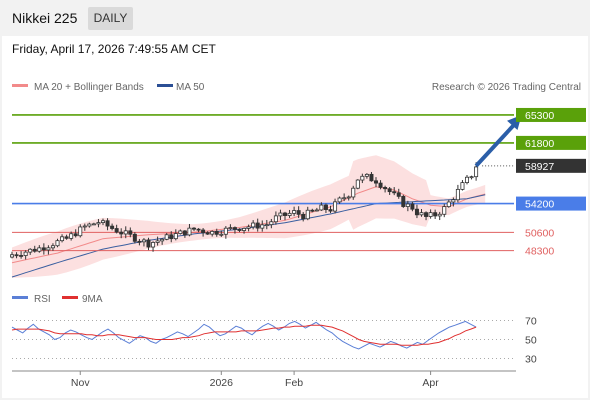  What do you see at coordinates (190, 87) in the screenshot?
I see `ma50-legend-label: MA 50` at bounding box center [190, 87].